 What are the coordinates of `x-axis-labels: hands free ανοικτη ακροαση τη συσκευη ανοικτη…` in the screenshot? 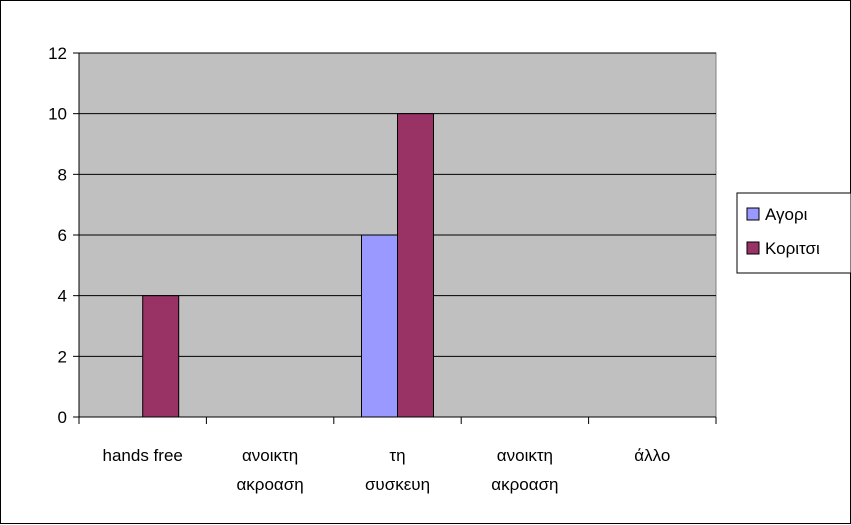 It's located at (387, 470).